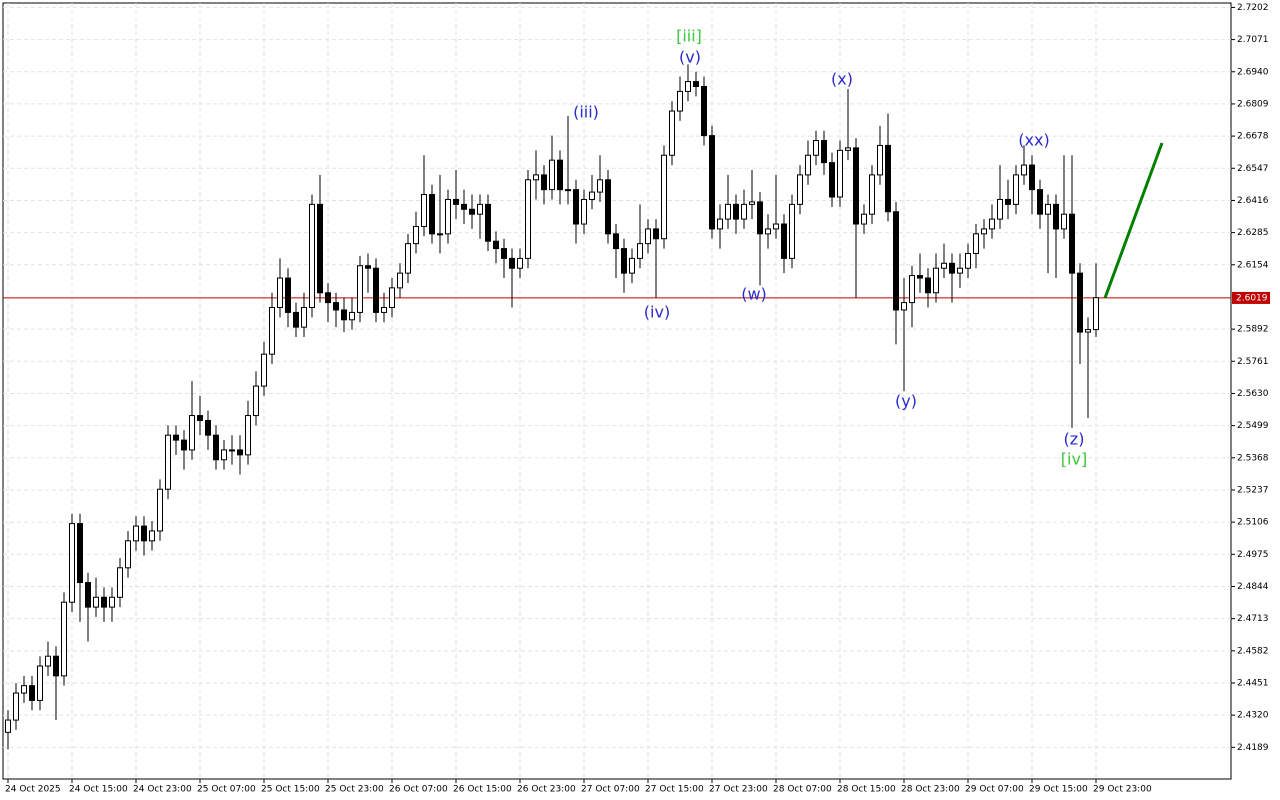  Describe the element at coordinates (418, 790) in the screenshot. I see `x-tick-label: 26 Oct 07:00` at that location.